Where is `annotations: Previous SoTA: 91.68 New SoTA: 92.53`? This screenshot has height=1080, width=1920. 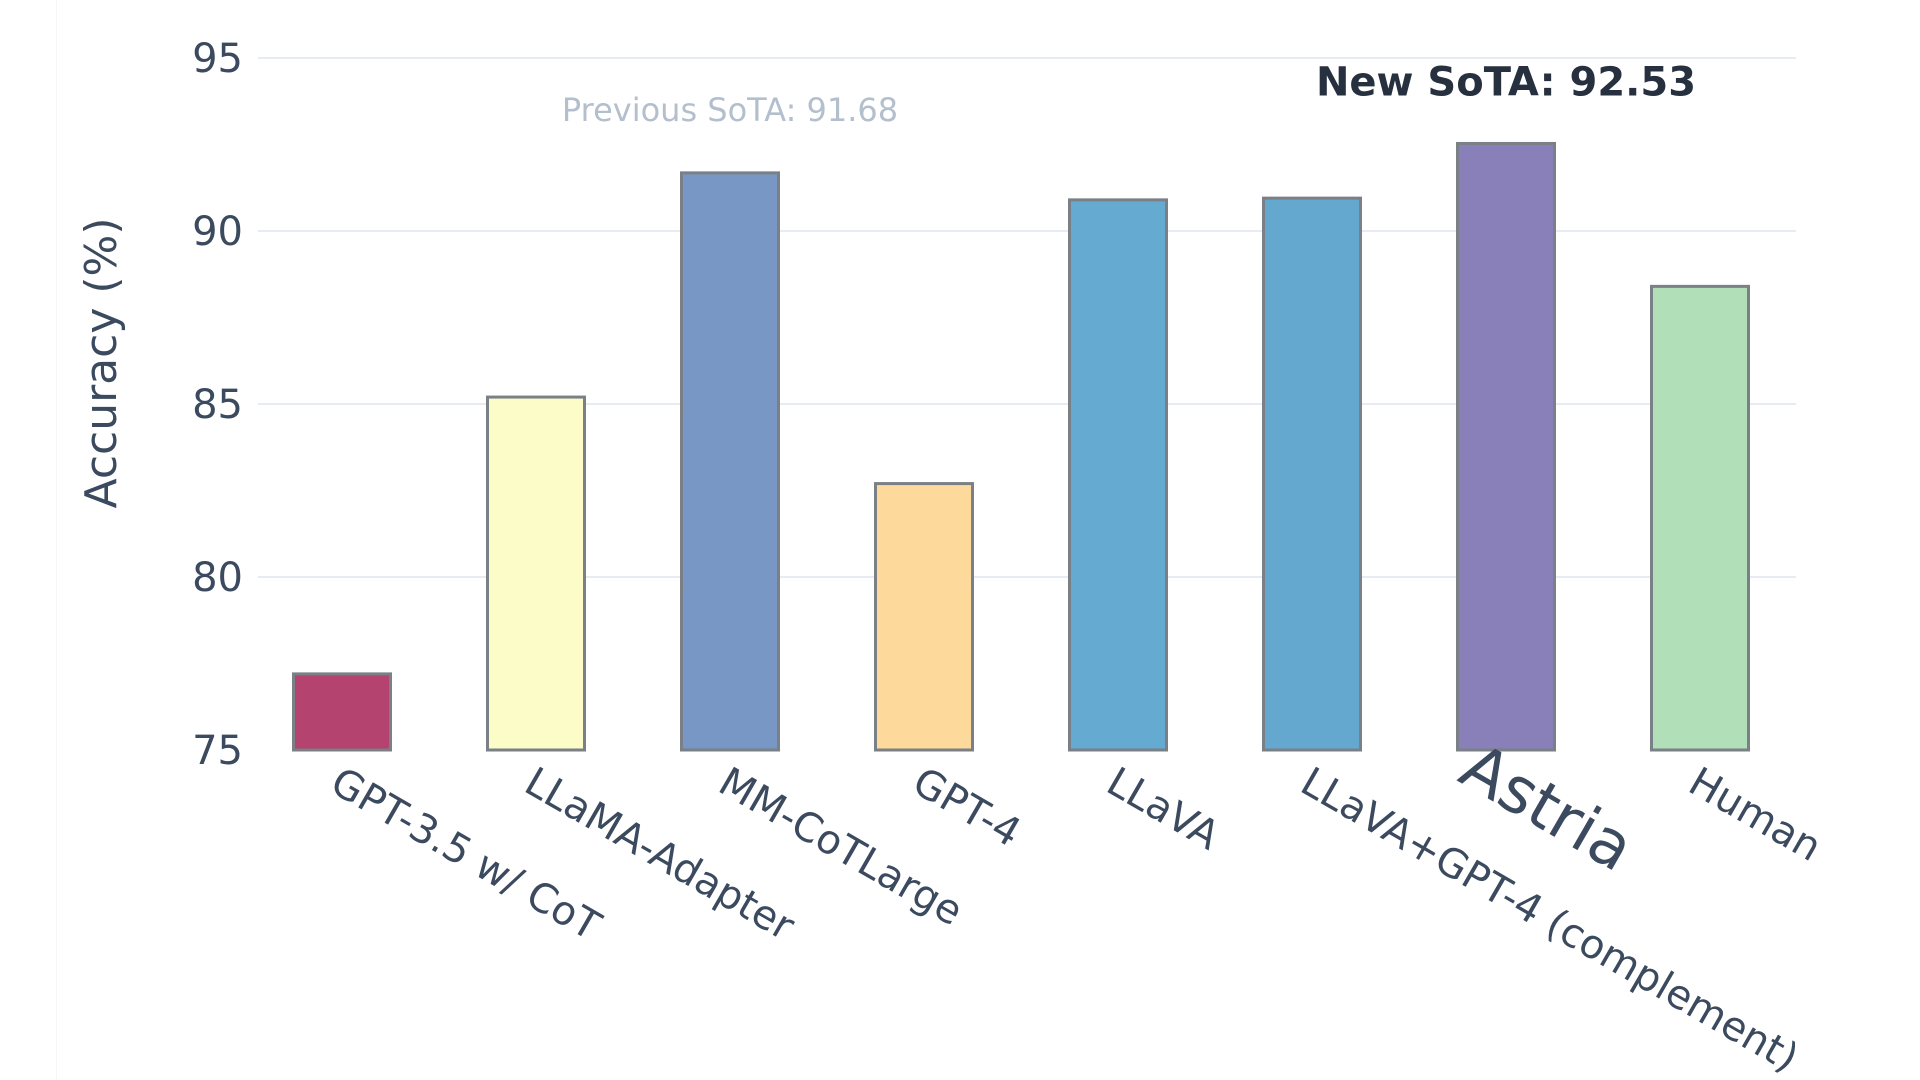 annotations: Previous SoTA: 91.68 New SoTA: 92.53 is located at coordinates (1129, 93).